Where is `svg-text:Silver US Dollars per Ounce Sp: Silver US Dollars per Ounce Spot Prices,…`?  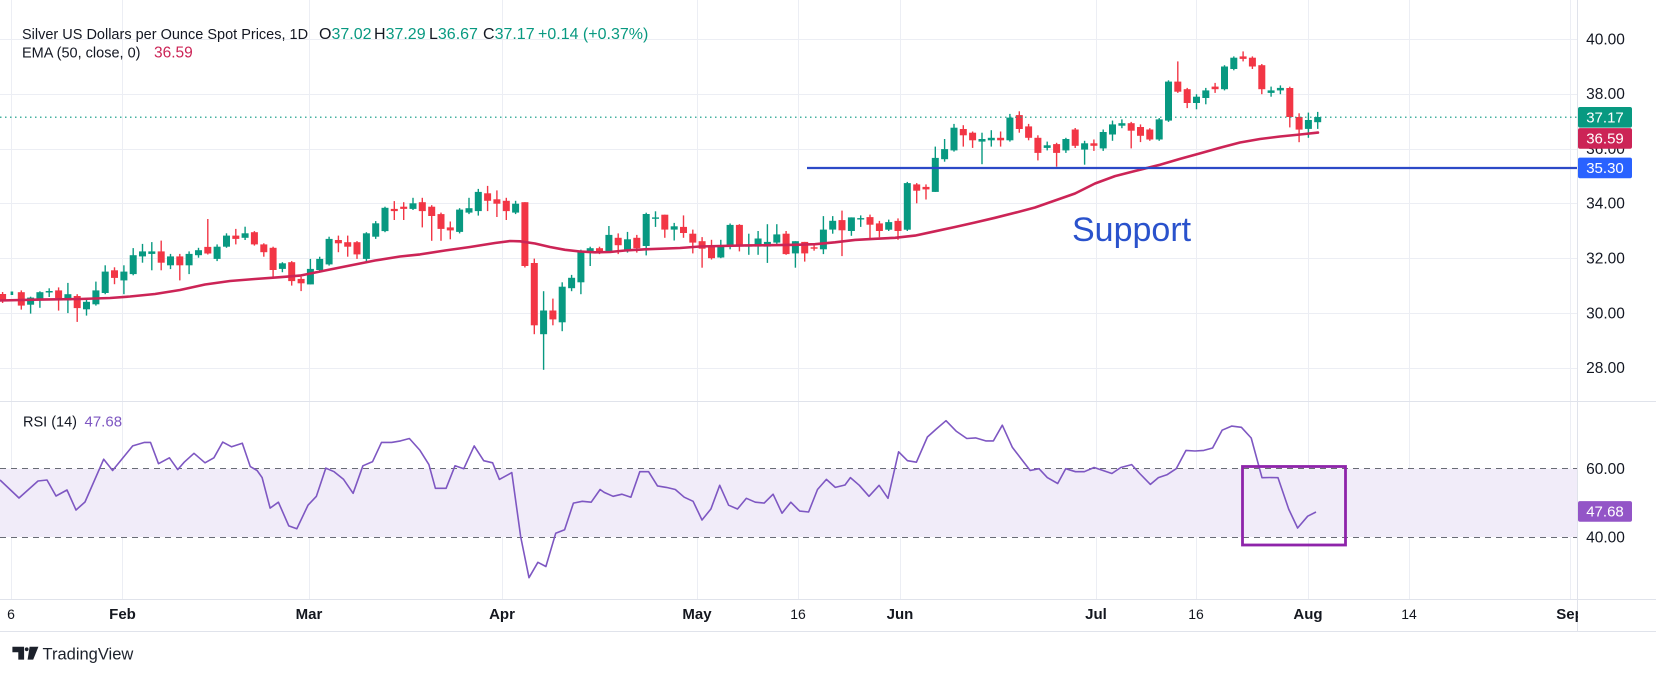 svg-text:Silver US Dollars per Ounce Sp: Silver US Dollars per Ounce Spot Prices,… is located at coordinates (165, 35).